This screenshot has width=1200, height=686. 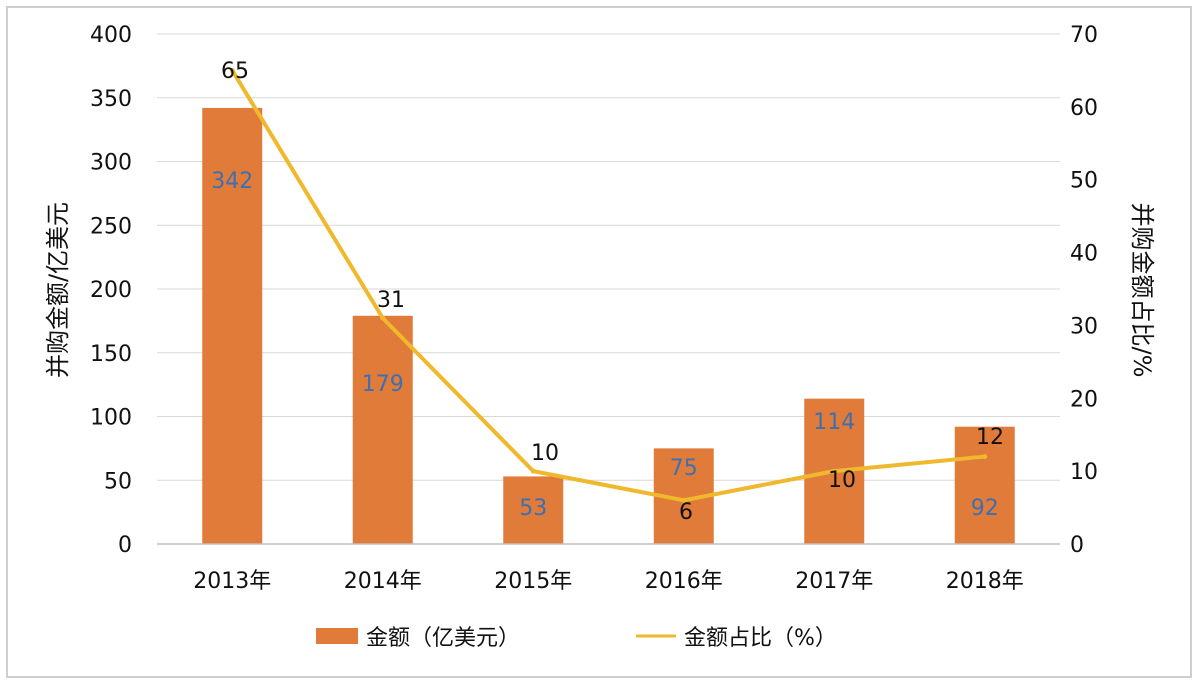 I want to click on y-tick-label: 300, so click(x=111, y=163).